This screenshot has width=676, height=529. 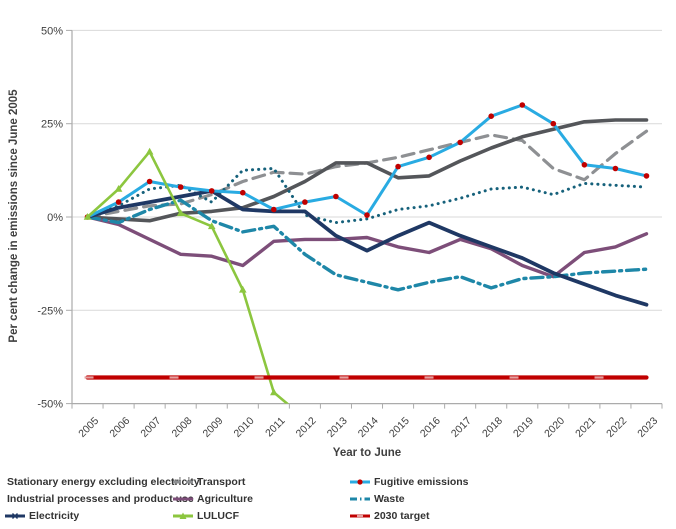 What do you see at coordinates (244, 427) in the screenshot?
I see `x-tick-label: 2010` at bounding box center [244, 427].